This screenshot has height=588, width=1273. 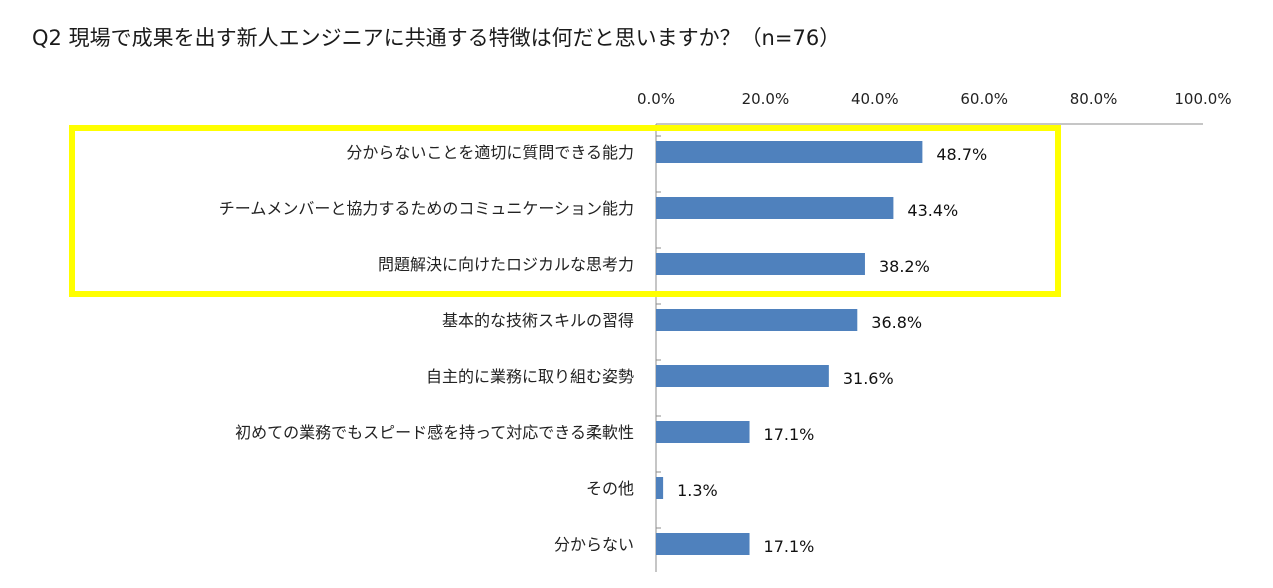 I want to click on x-tick-label: 40.0%, so click(x=875, y=99).